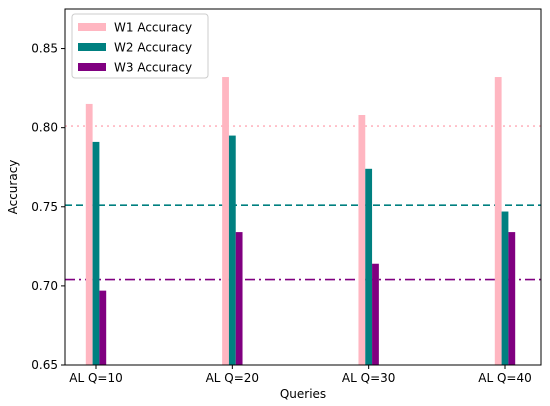 The image size is (550, 406). Describe the element at coordinates (504, 378) in the screenshot. I see `x-tick-label: AL Q=40` at that location.